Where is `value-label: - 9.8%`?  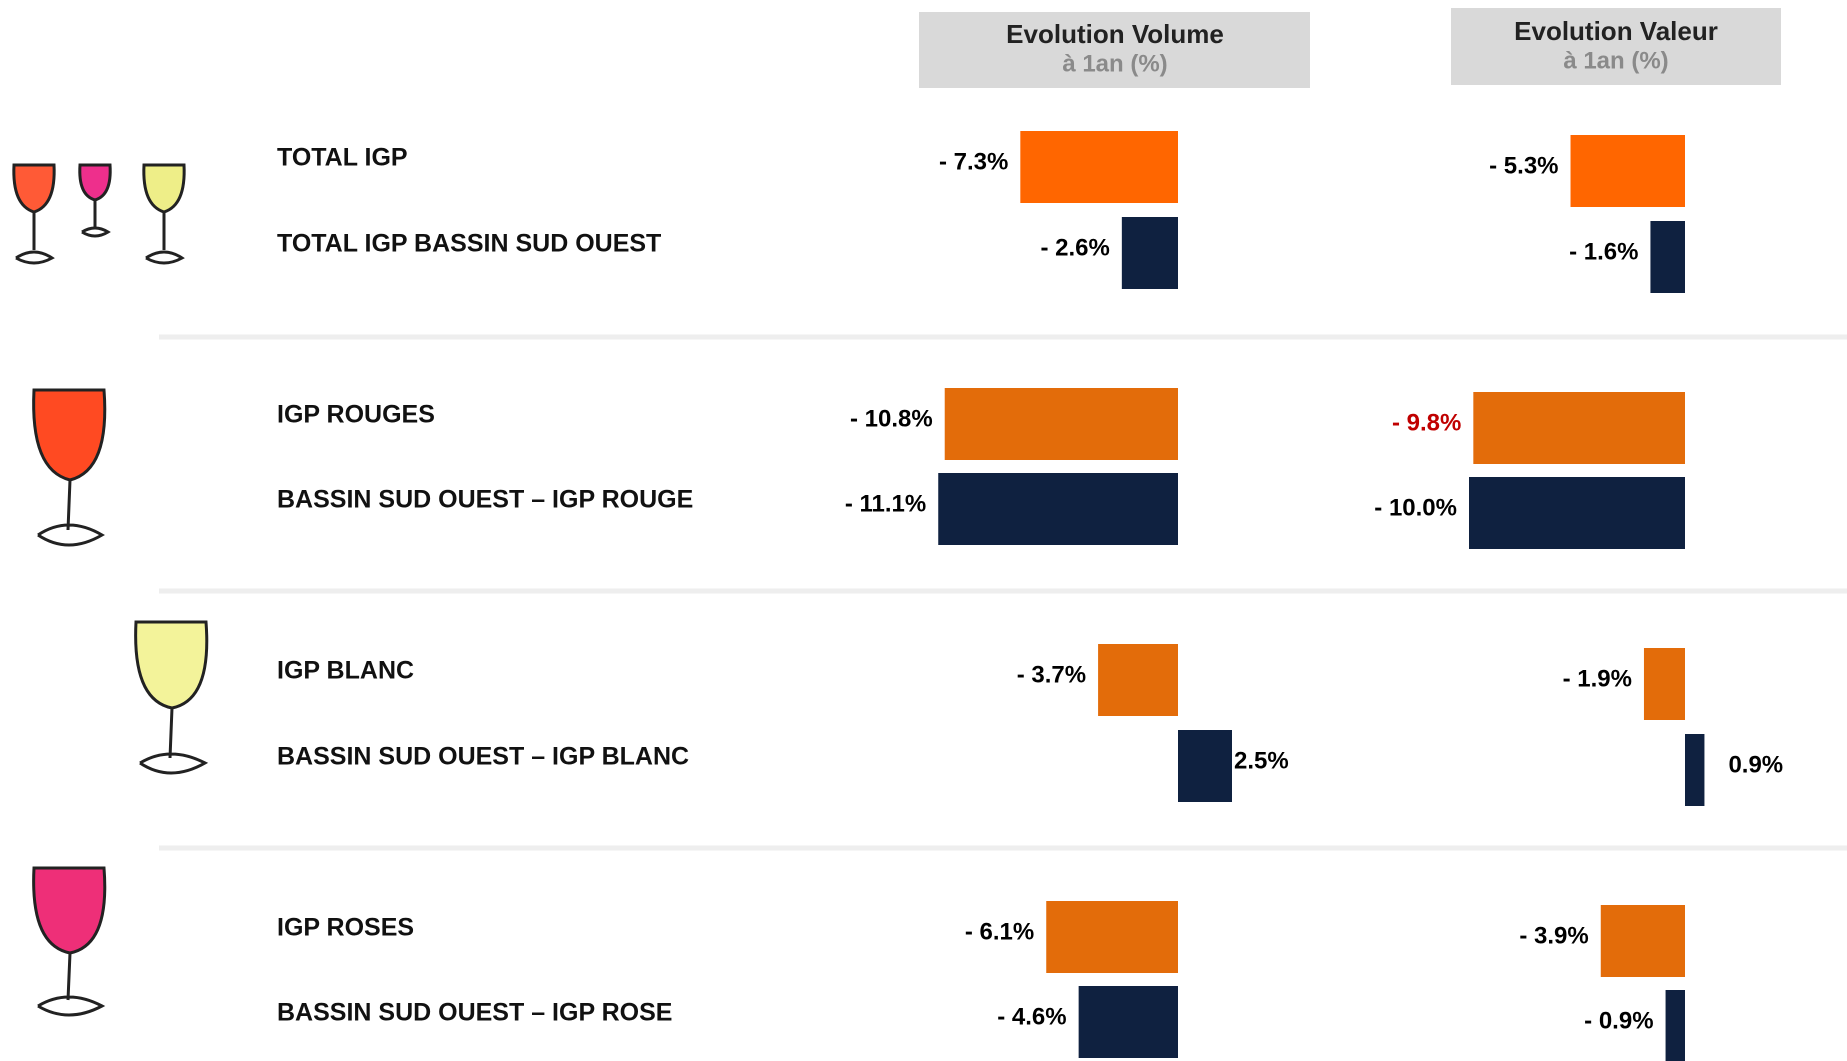 value-label: - 9.8% is located at coordinates (1426, 422).